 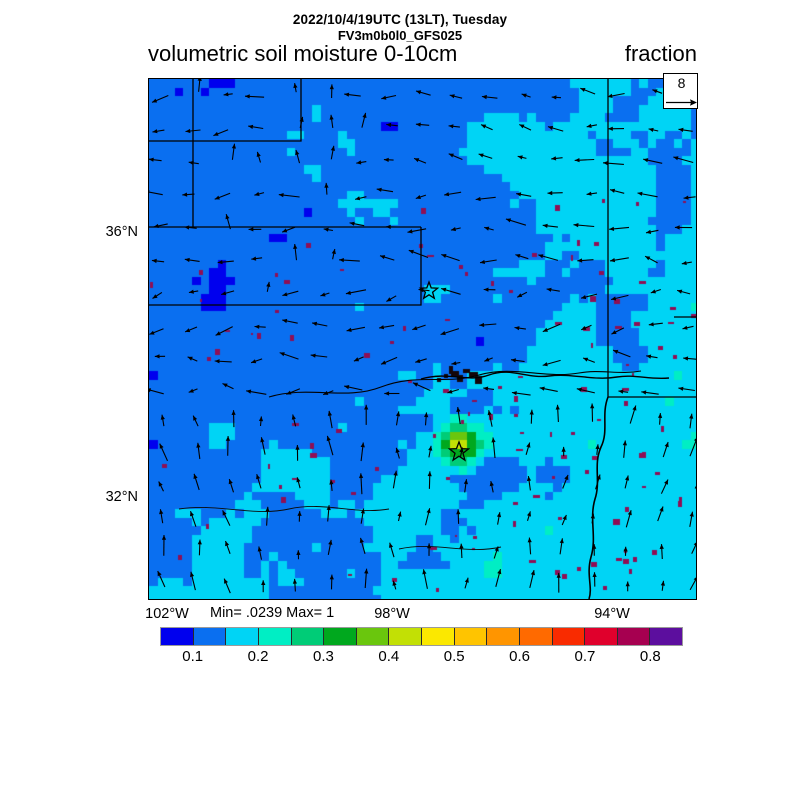 What do you see at coordinates (421, 636) in the screenshot?
I see `colorbar` at bounding box center [421, 636].